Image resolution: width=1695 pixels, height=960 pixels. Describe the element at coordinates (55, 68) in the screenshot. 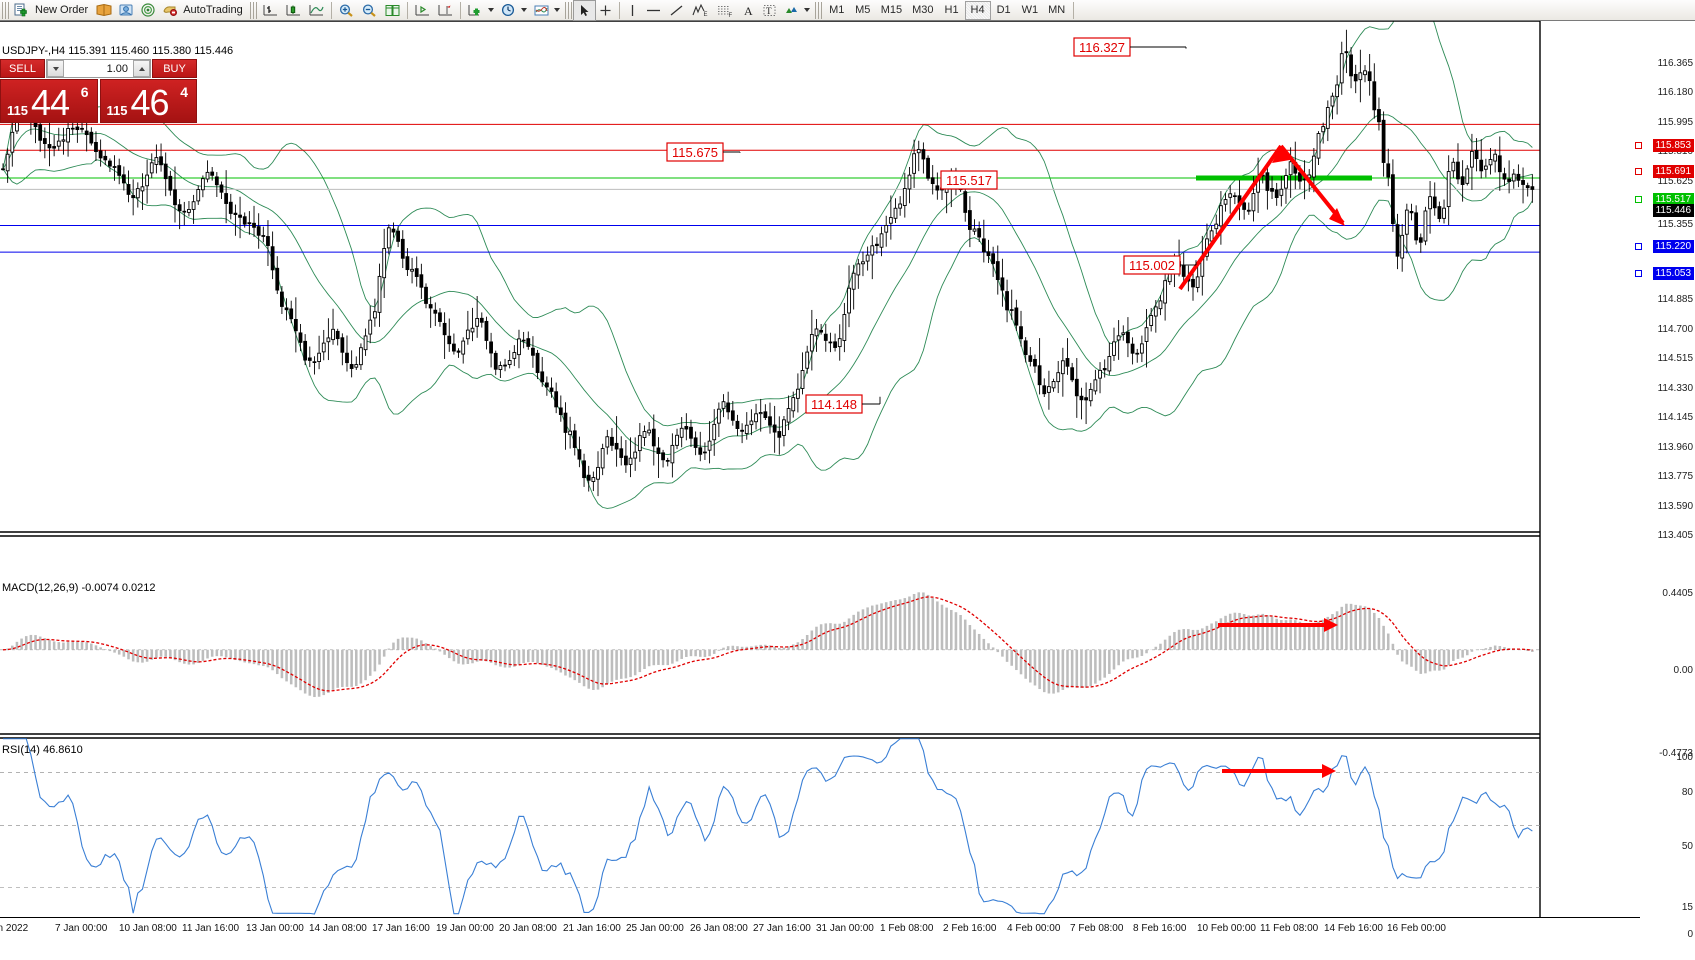

I see `volume-decrement-button` at that location.